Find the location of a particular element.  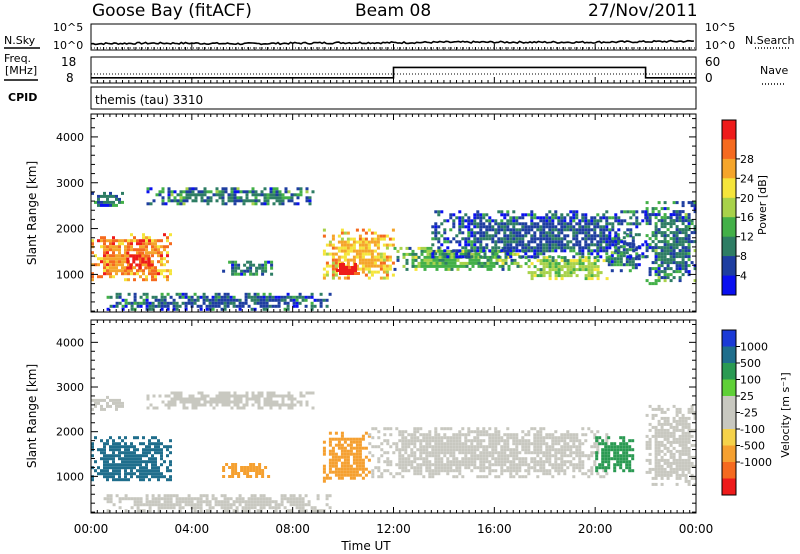

colorbar-tick-label: -100 is located at coordinates (752, 429).